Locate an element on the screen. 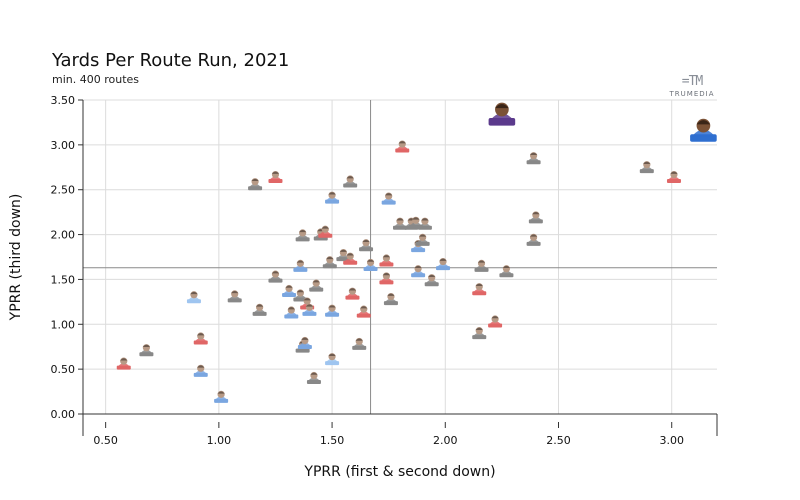 Image resolution: width=800 pixels, height=500 pixels. brand-logo-icon: =TM is located at coordinates (692, 81).